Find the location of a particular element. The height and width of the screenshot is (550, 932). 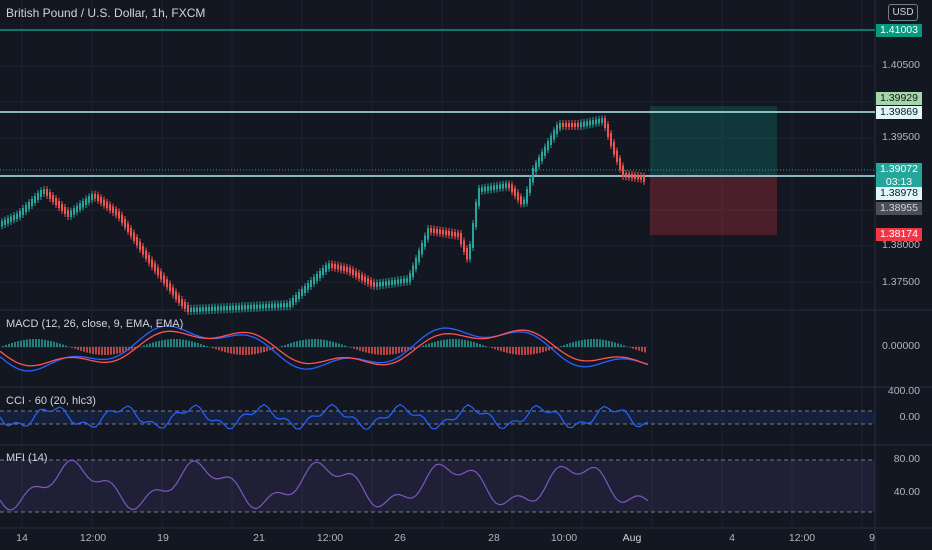

price-tag-target: 1.39929 is located at coordinates (899, 98).